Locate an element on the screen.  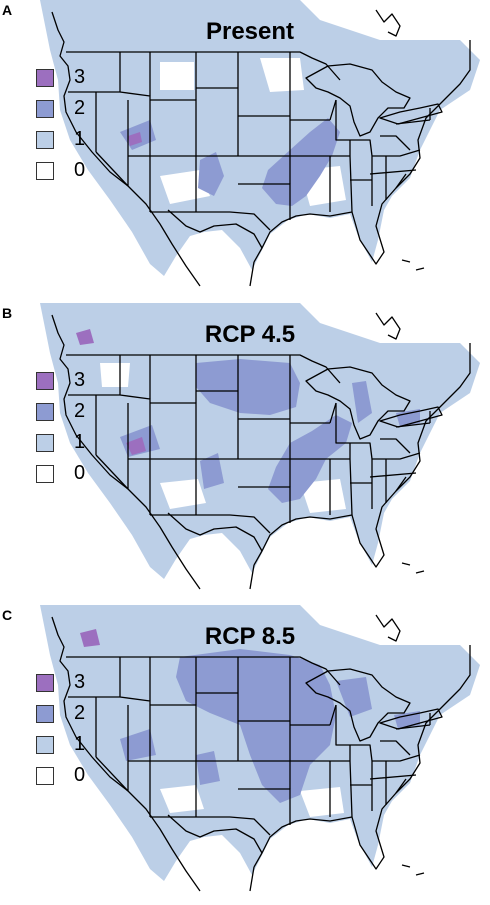
panel-letter: A is located at coordinates (7, 10).